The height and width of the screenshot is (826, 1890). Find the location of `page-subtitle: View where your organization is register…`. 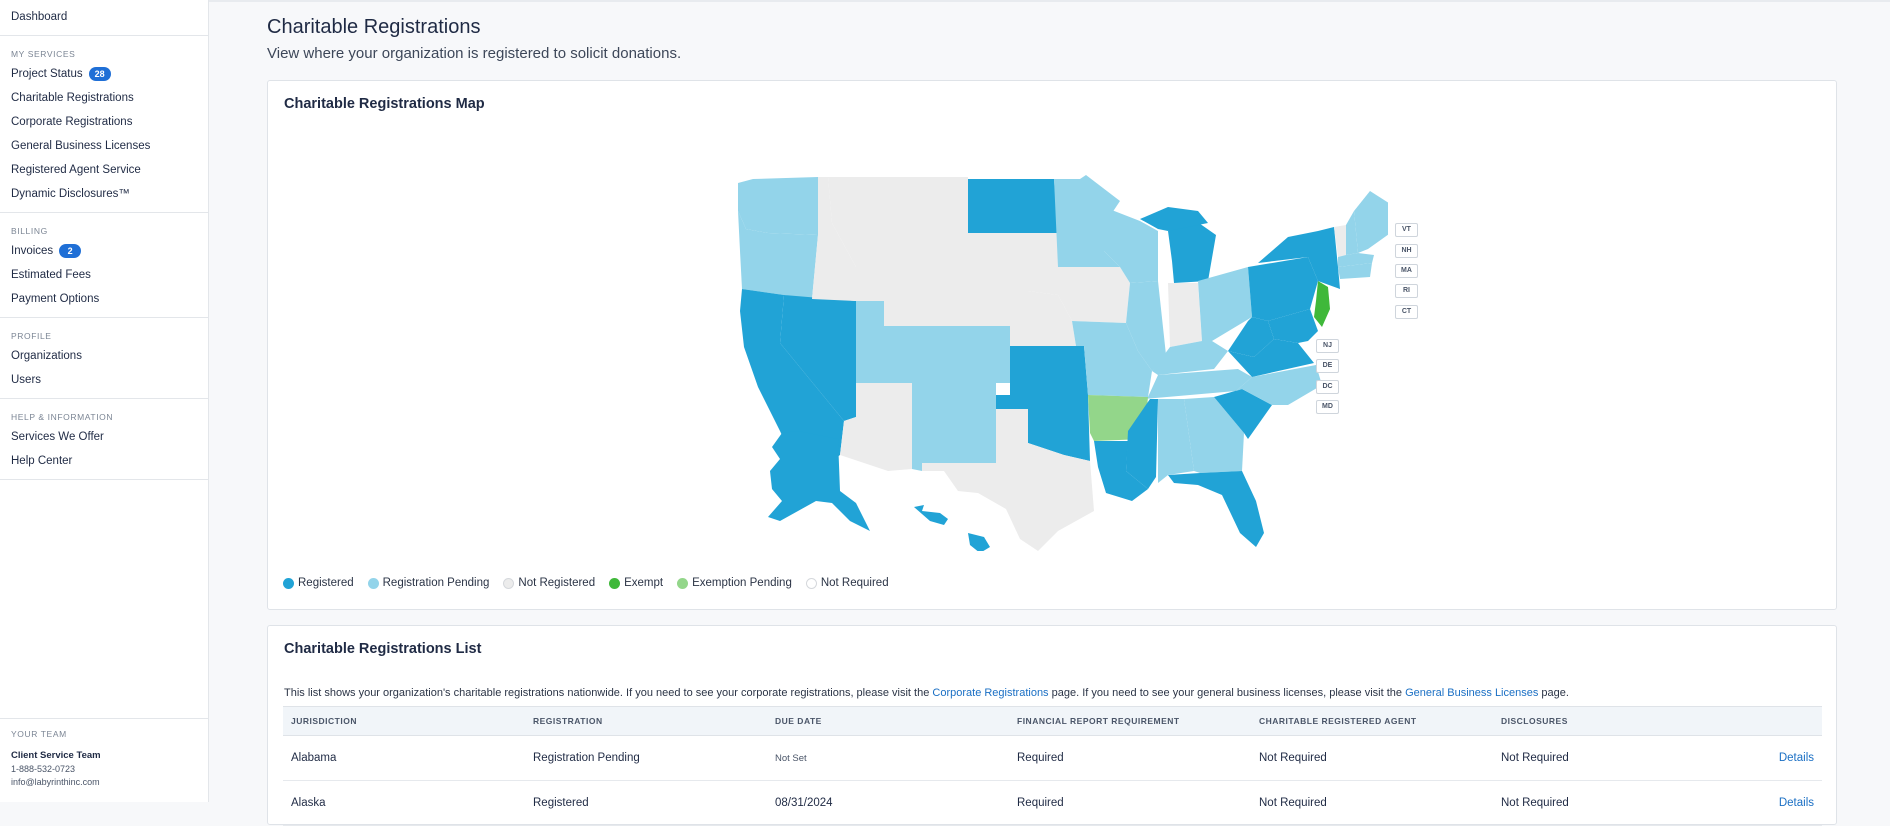

page-subtitle: View where your organization is register… is located at coordinates (474, 53).